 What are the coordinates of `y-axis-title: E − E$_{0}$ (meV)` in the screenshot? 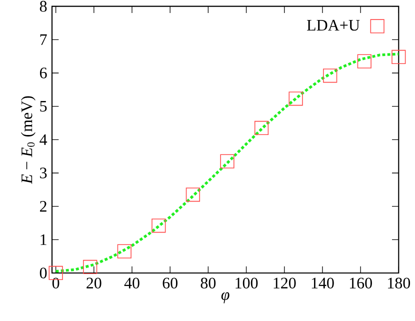 It's located at (28, 140).